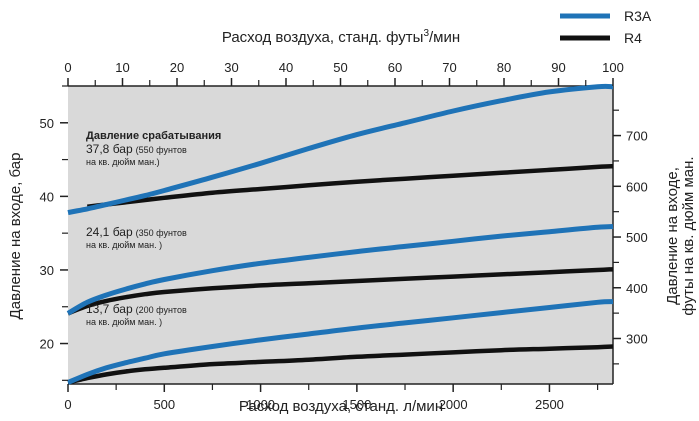 This screenshot has width=699, height=421. Describe the element at coordinates (231, 67) in the screenshot. I see `x2-tick-label-30: 30` at that location.